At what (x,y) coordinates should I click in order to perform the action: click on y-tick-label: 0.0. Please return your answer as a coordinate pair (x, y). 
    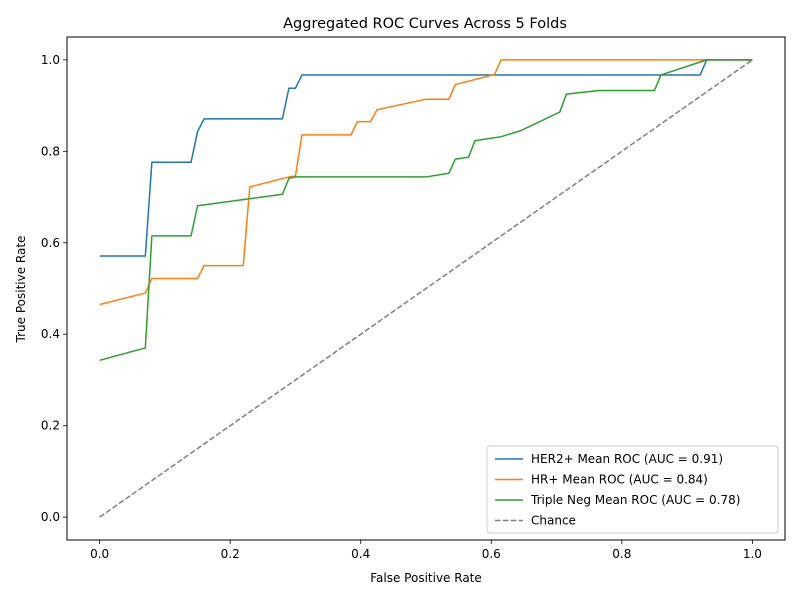
    Looking at the image, I should click on (50, 517).